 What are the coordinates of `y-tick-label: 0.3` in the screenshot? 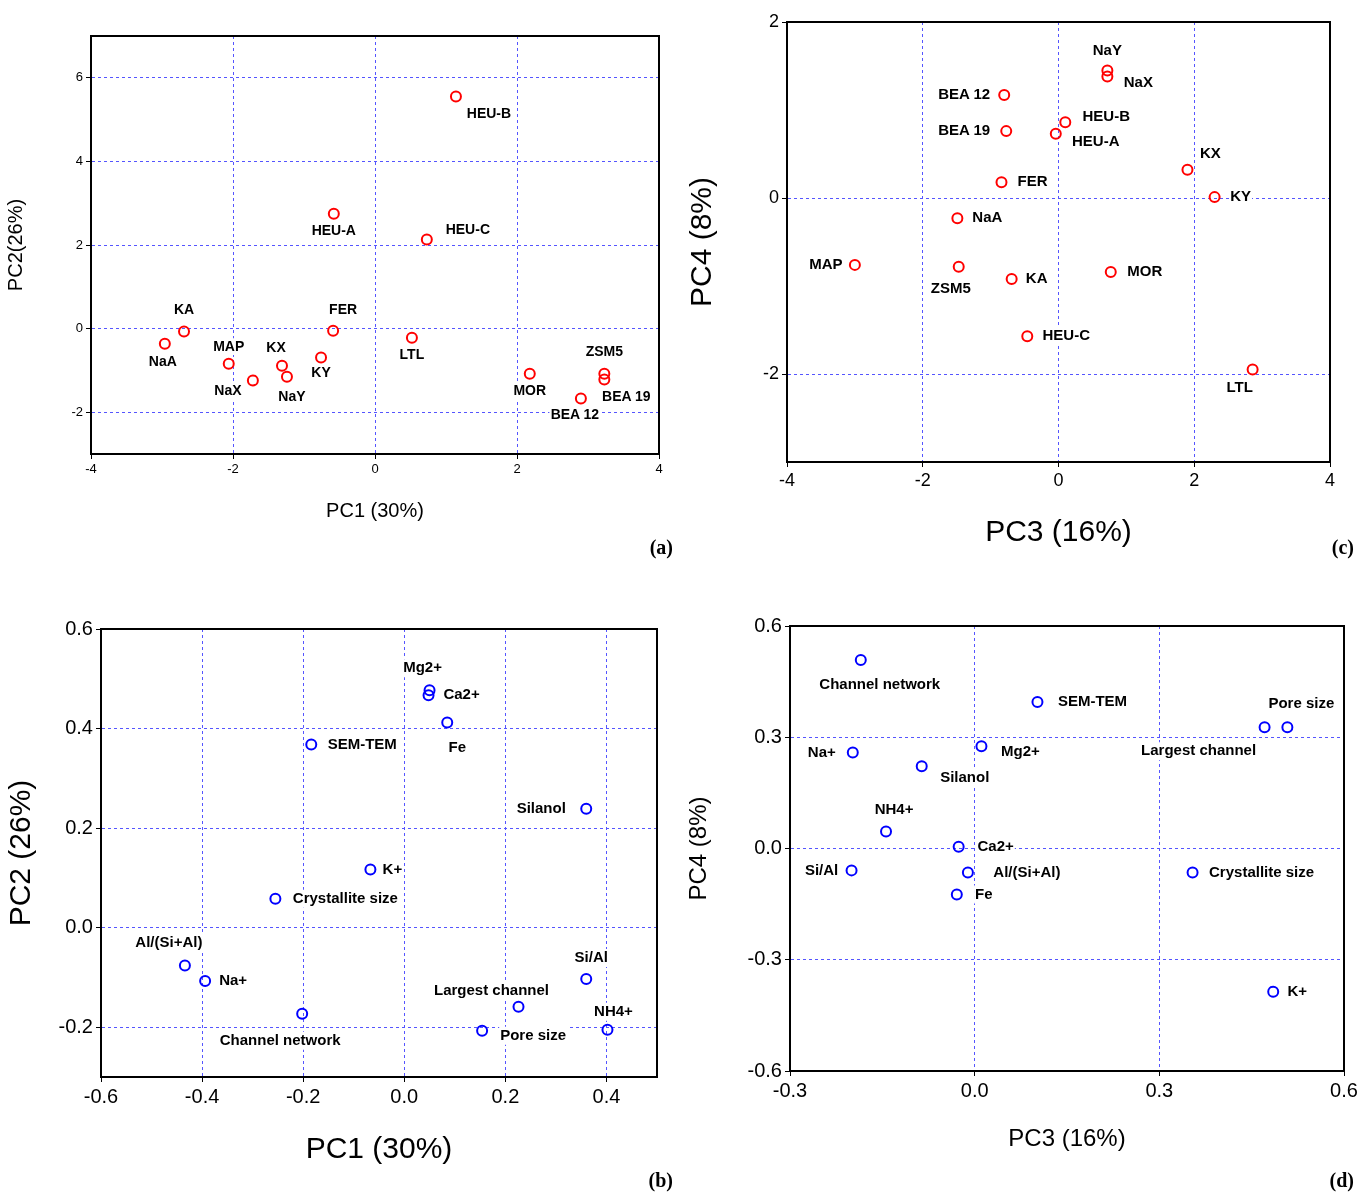 It's located at (768, 735).